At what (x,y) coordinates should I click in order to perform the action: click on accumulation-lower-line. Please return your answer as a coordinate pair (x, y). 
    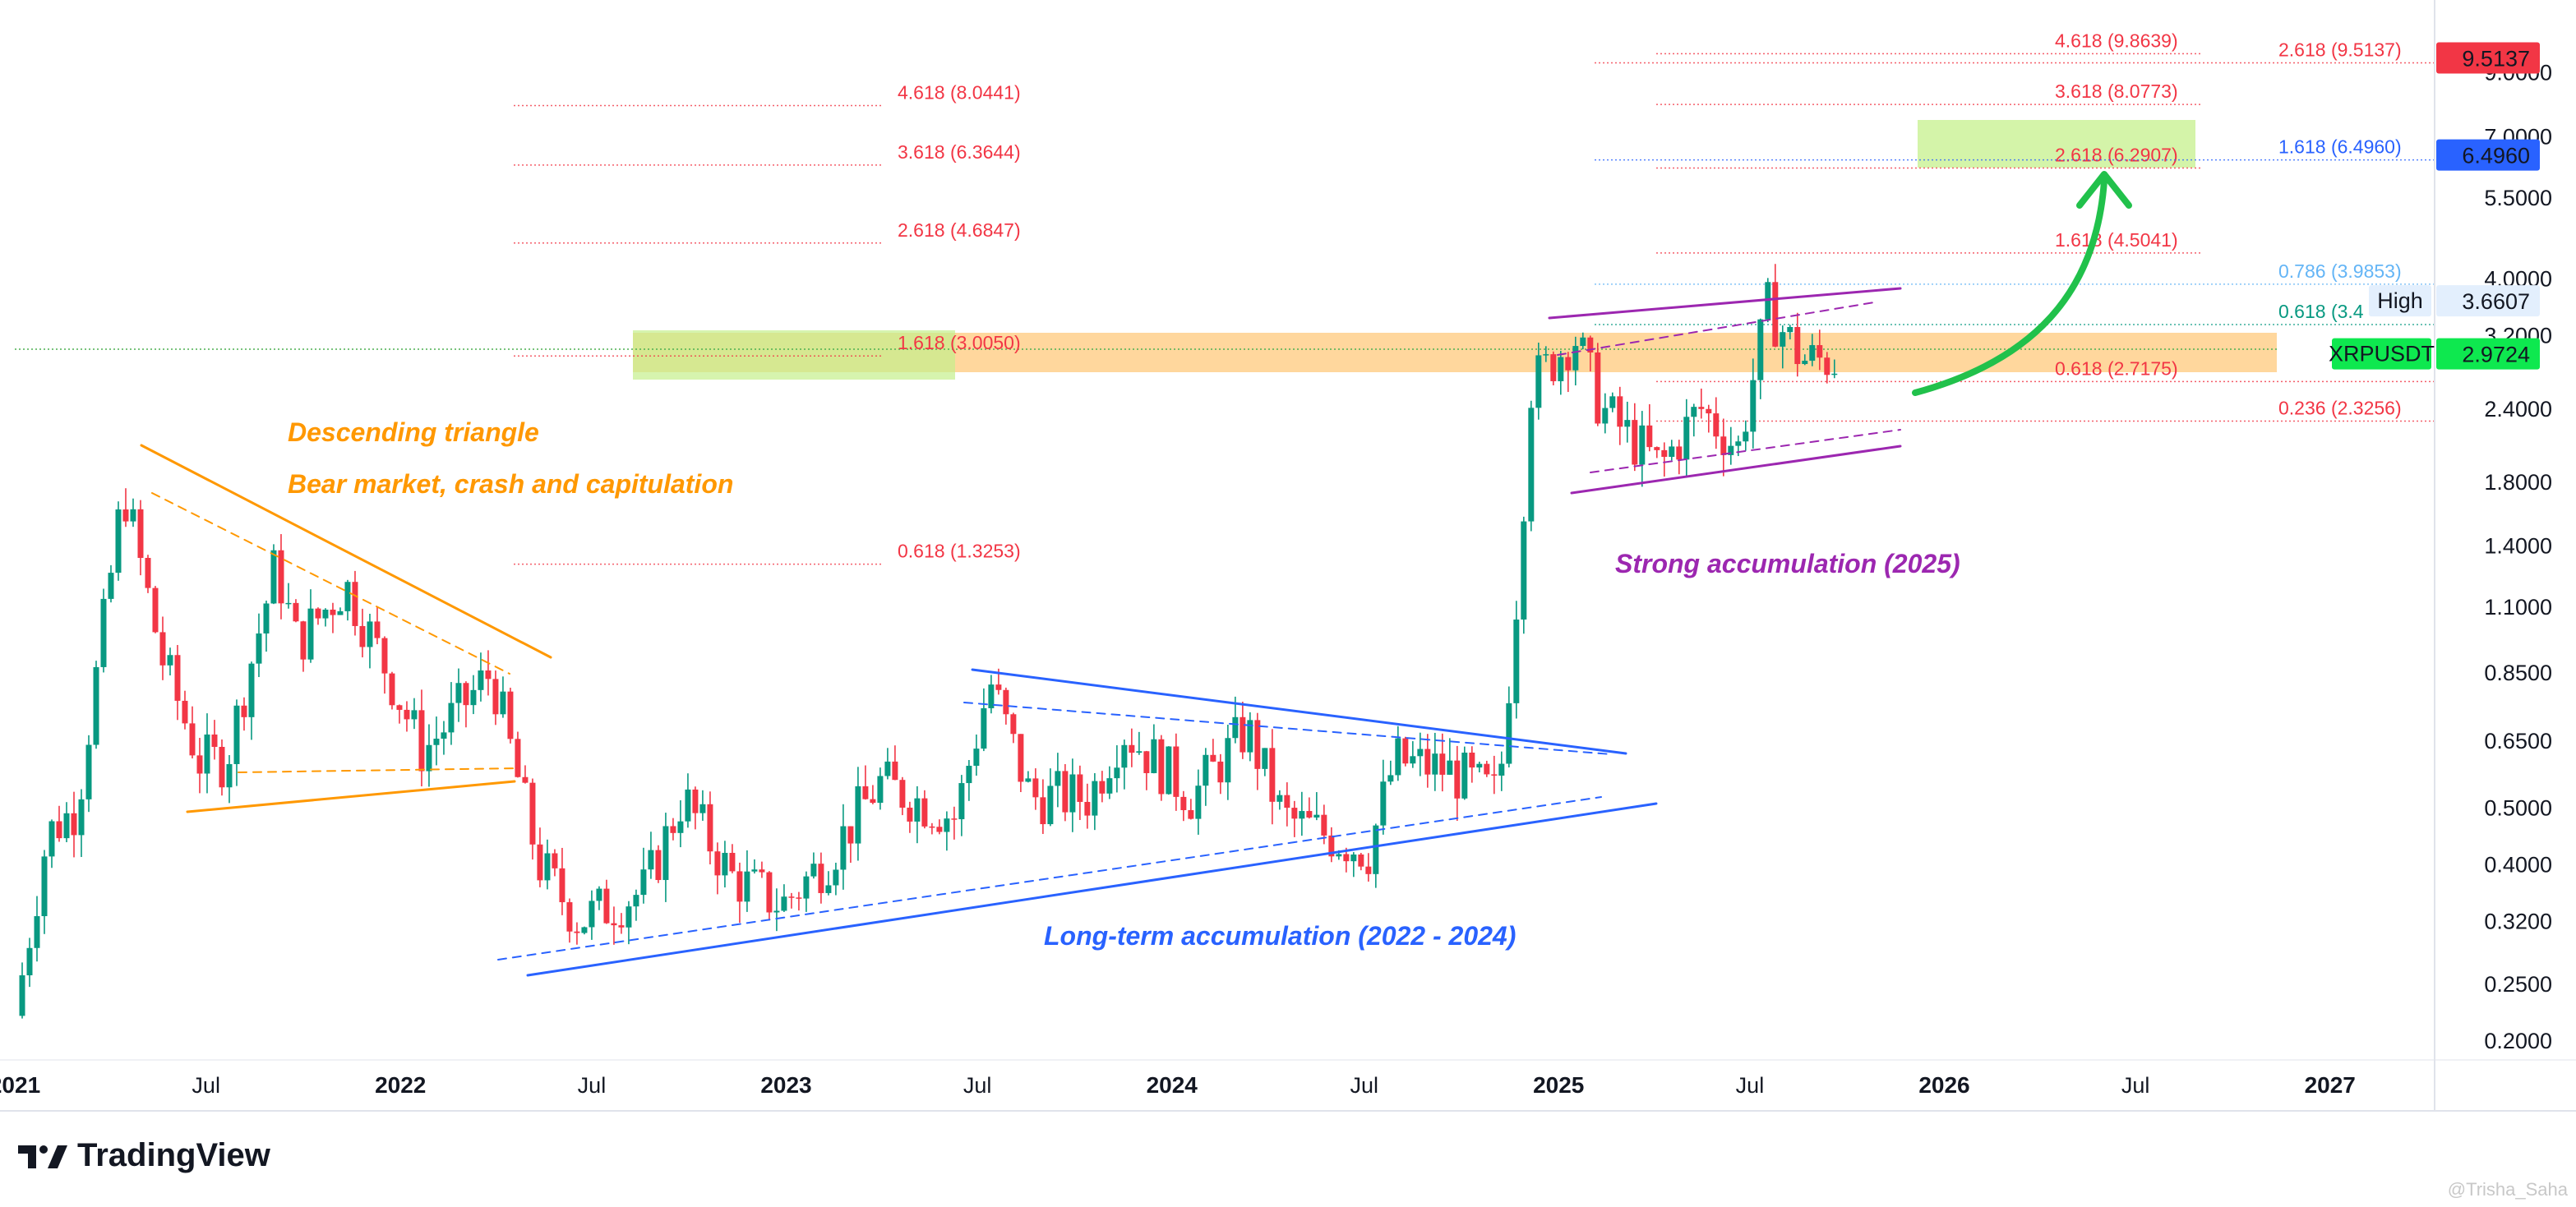
    Looking at the image, I should click on (1092, 889).